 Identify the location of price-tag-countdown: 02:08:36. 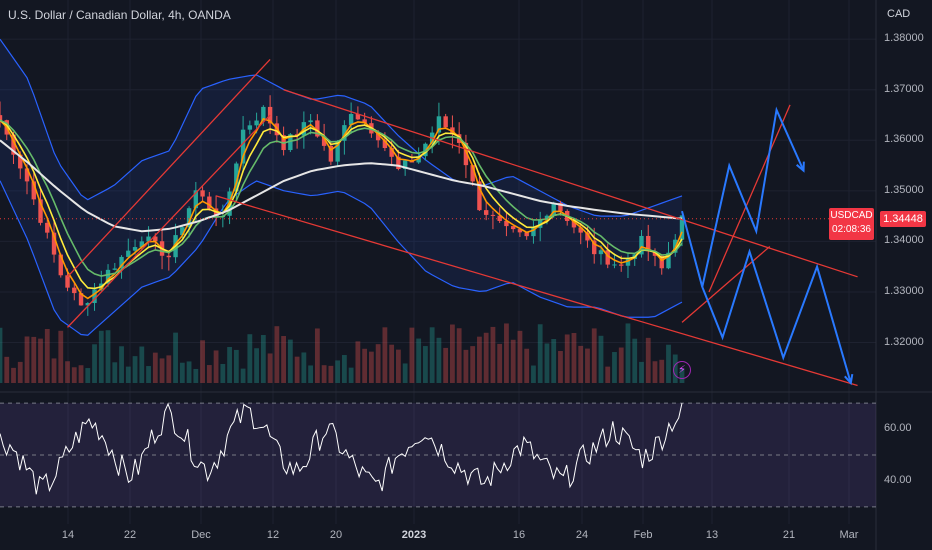
(851, 229).